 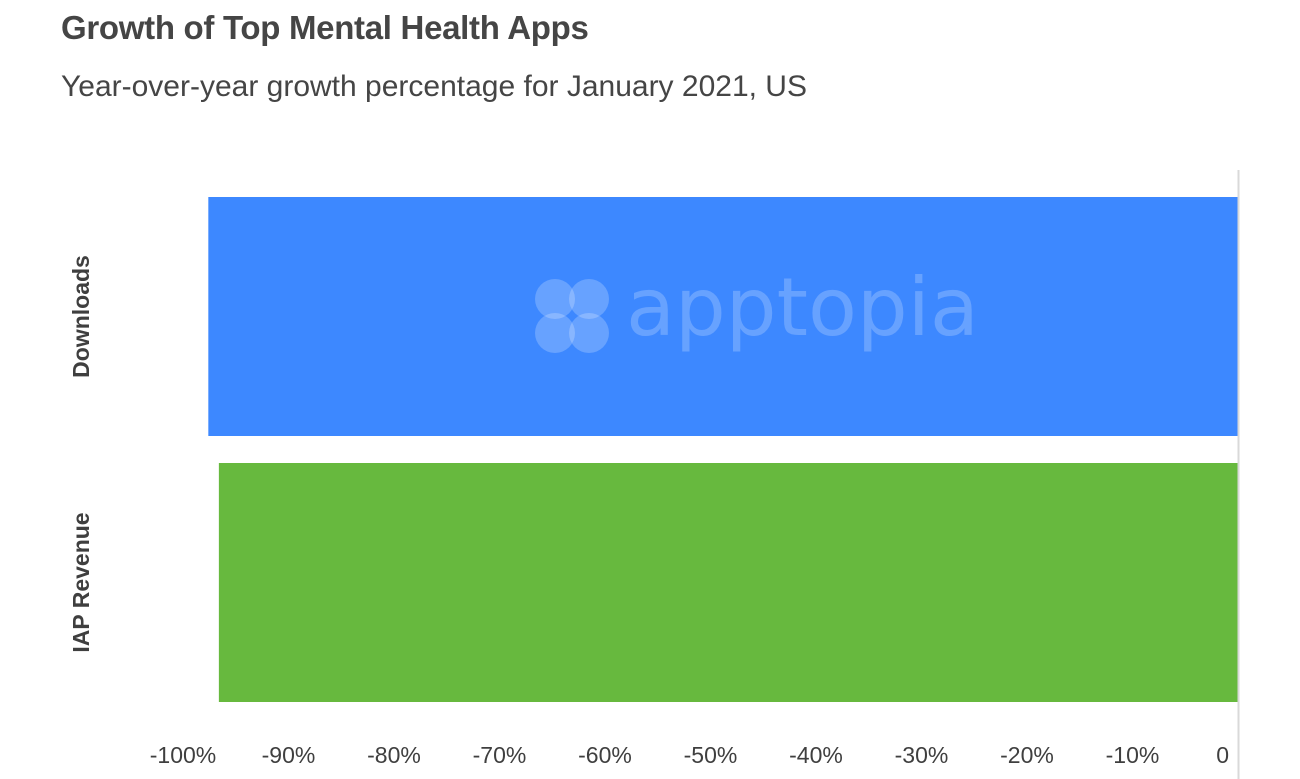 What do you see at coordinates (183, 755) in the screenshot?
I see `x-tick-label: -100%` at bounding box center [183, 755].